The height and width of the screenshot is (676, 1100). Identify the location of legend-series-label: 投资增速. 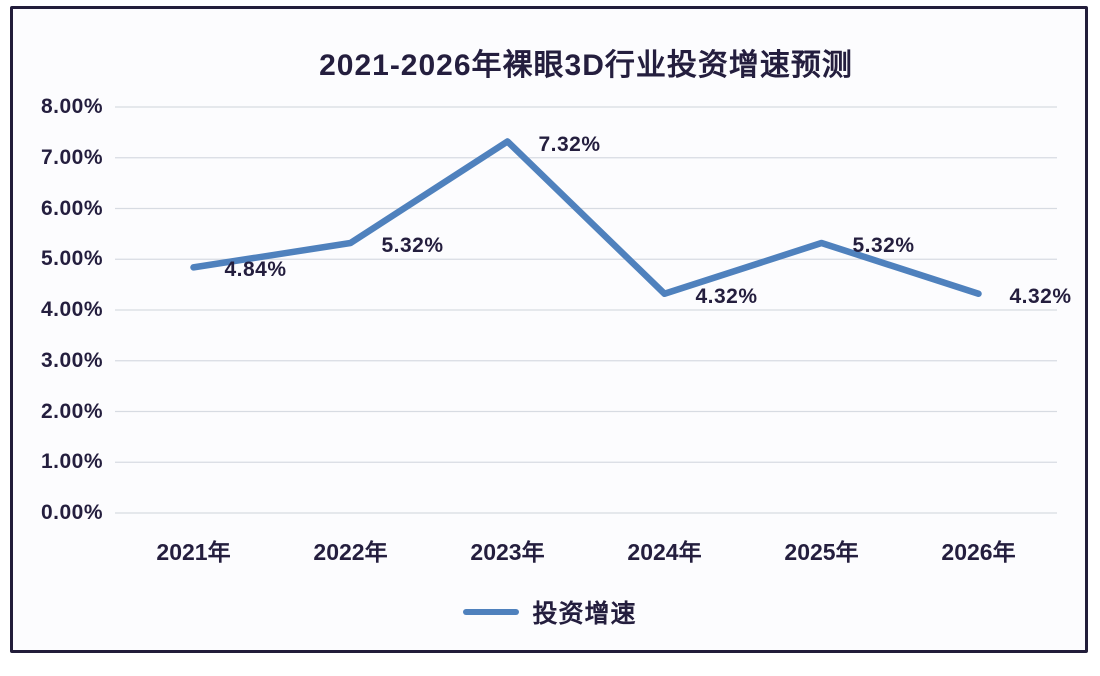
(584, 614).